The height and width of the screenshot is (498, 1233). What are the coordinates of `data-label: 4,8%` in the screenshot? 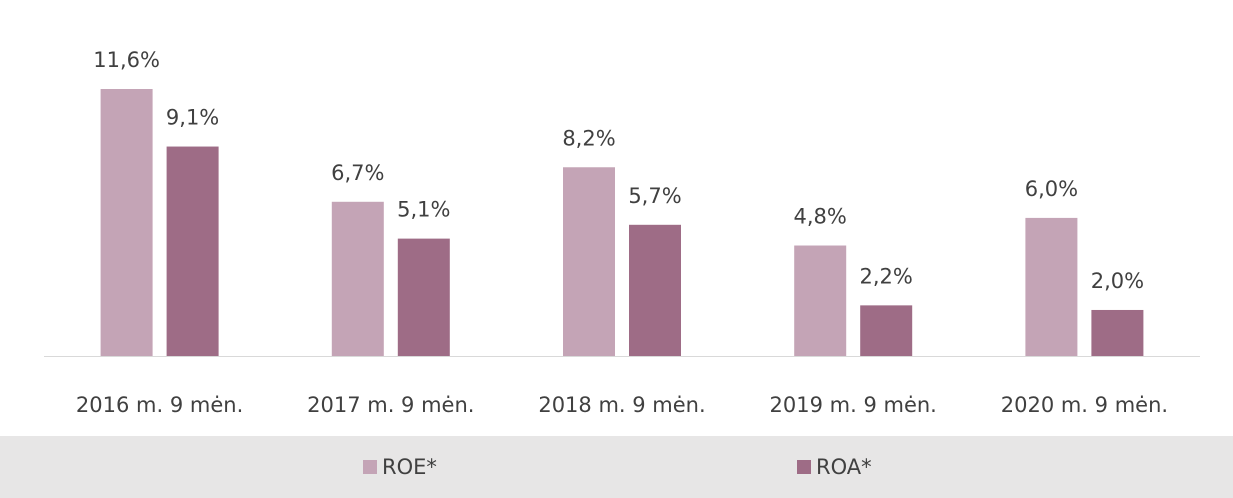 It's located at (820, 217).